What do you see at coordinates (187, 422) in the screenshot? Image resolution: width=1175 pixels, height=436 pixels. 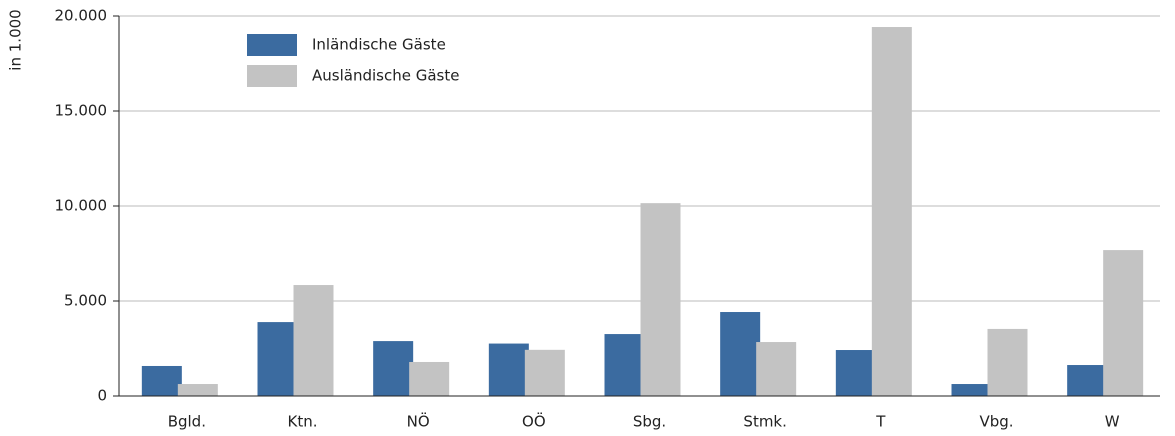 I see `x-tick-label: Bgld.` at bounding box center [187, 422].